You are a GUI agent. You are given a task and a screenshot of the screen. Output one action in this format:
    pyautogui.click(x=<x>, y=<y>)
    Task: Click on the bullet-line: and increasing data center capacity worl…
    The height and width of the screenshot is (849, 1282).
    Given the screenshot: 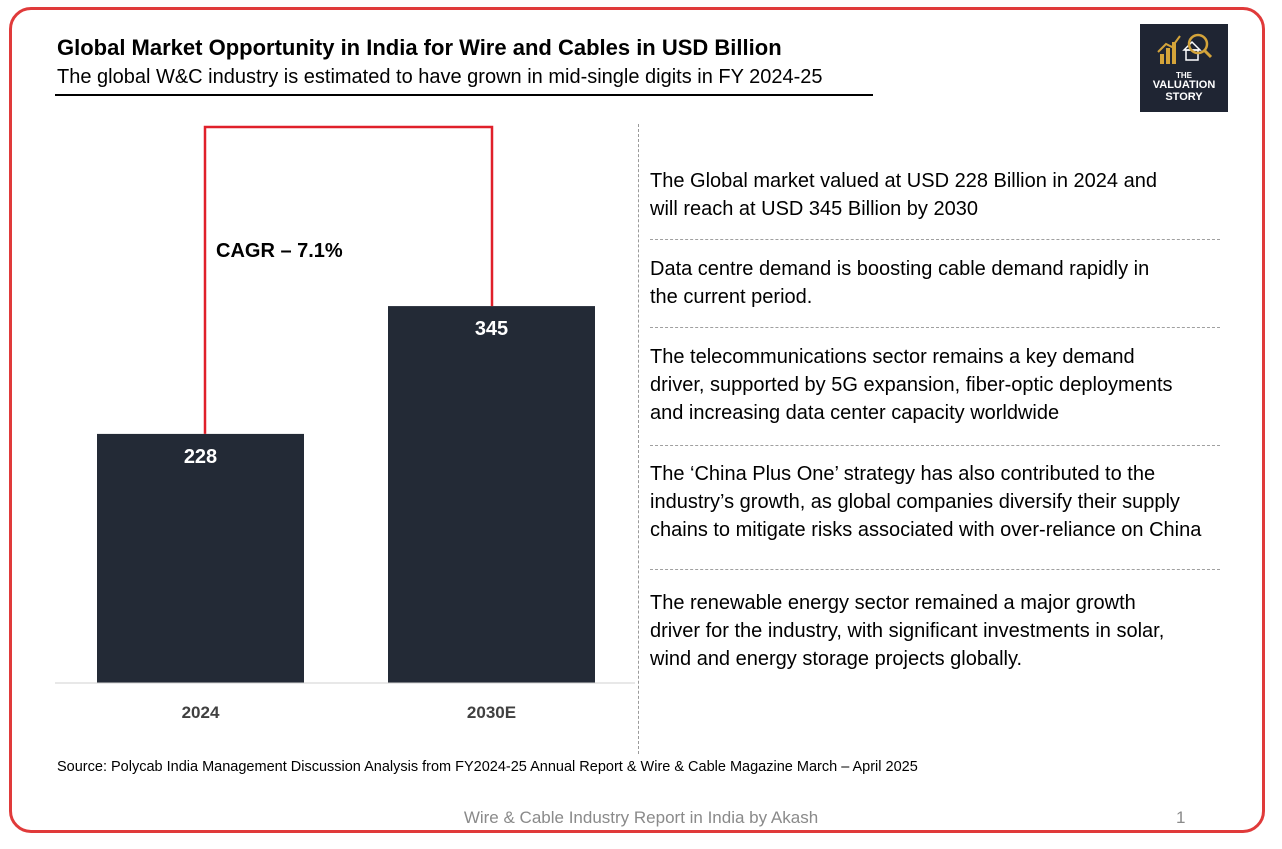 What is the action you would take?
    pyautogui.click(x=855, y=413)
    